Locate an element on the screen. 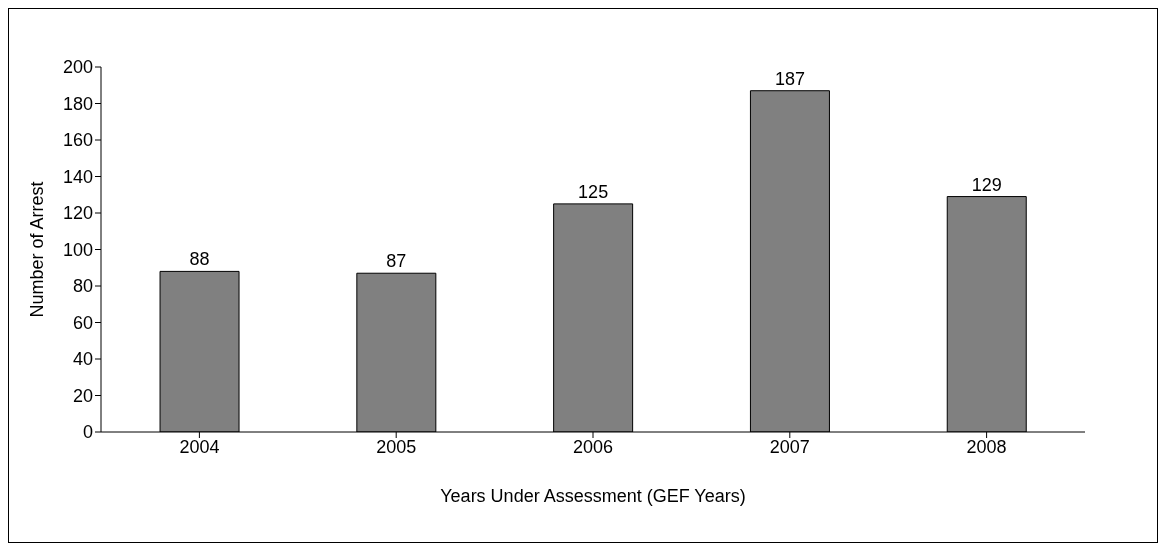 This screenshot has height=550, width=1166. y-tick-label: 40 is located at coordinates (82, 359).